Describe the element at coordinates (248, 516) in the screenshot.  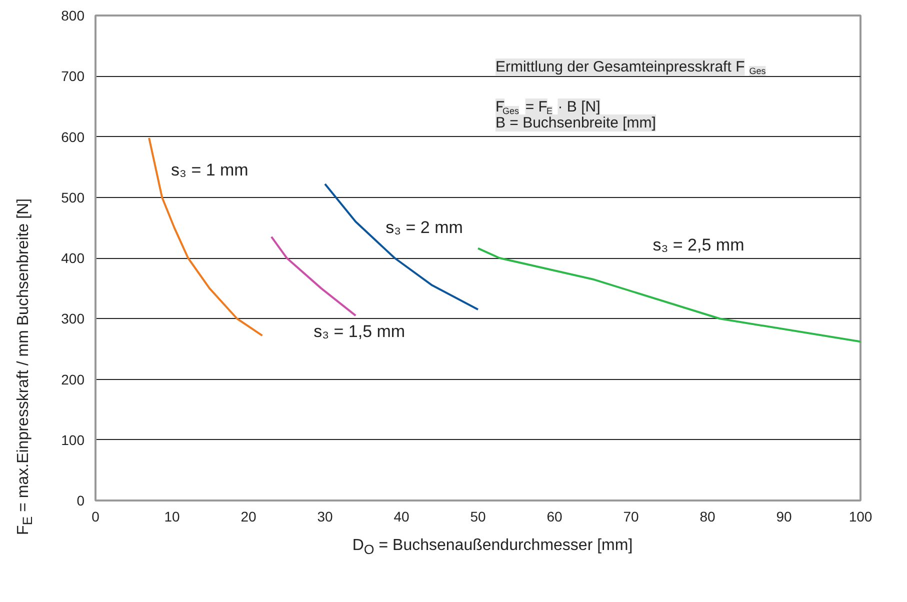
I see `x-tick-label: 20` at that location.